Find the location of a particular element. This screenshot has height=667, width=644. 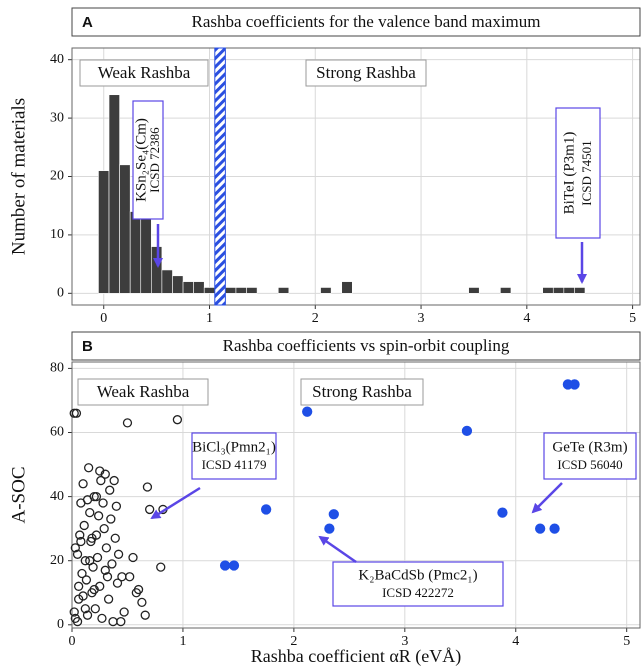

annotation-text: BiTeI (P3m1) is located at coordinates (569, 173).